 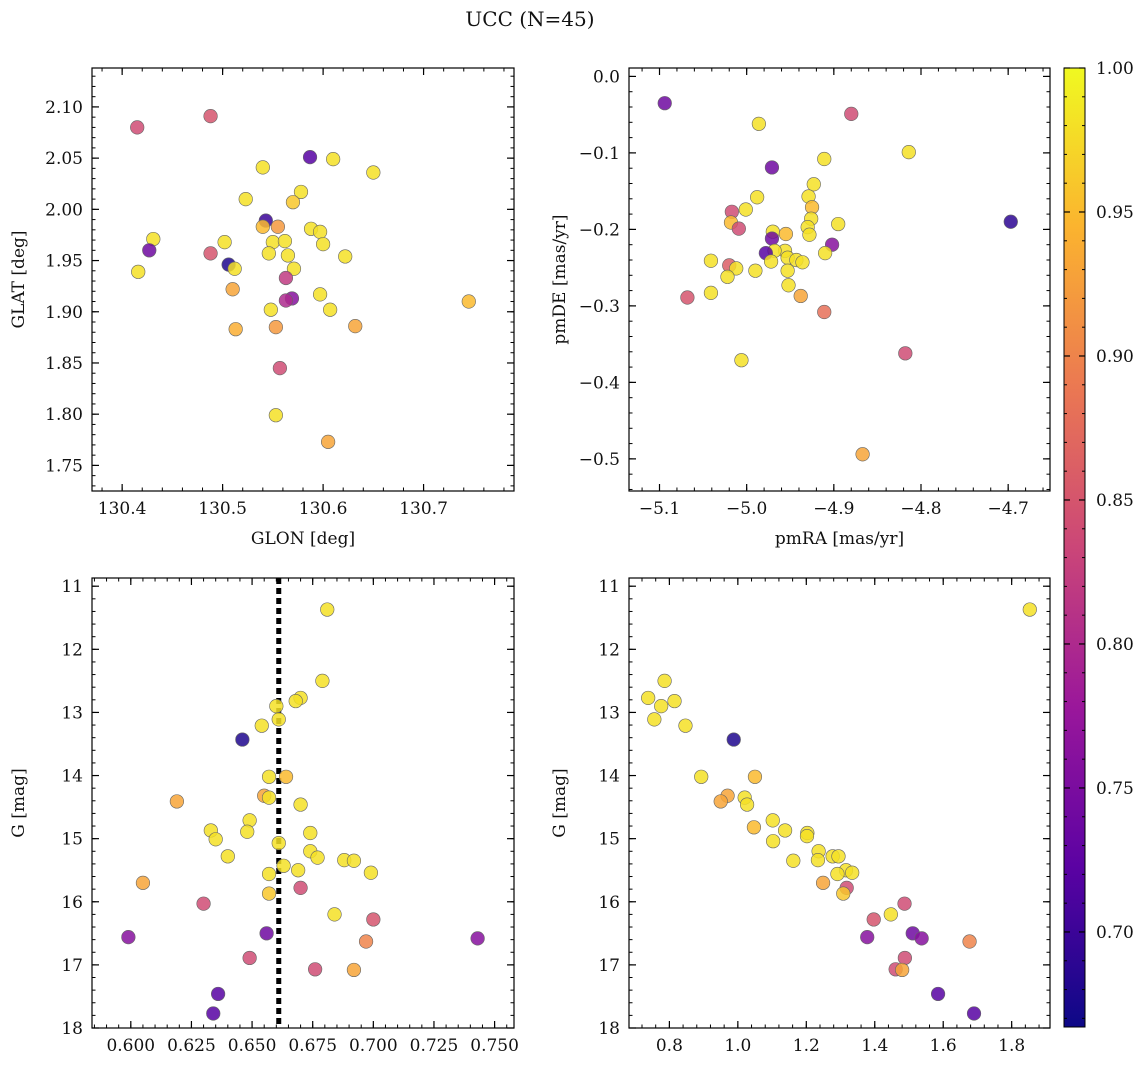 What do you see at coordinates (72, 1029) in the screenshot?
I see `plx-y-tick-label: 18` at bounding box center [72, 1029].